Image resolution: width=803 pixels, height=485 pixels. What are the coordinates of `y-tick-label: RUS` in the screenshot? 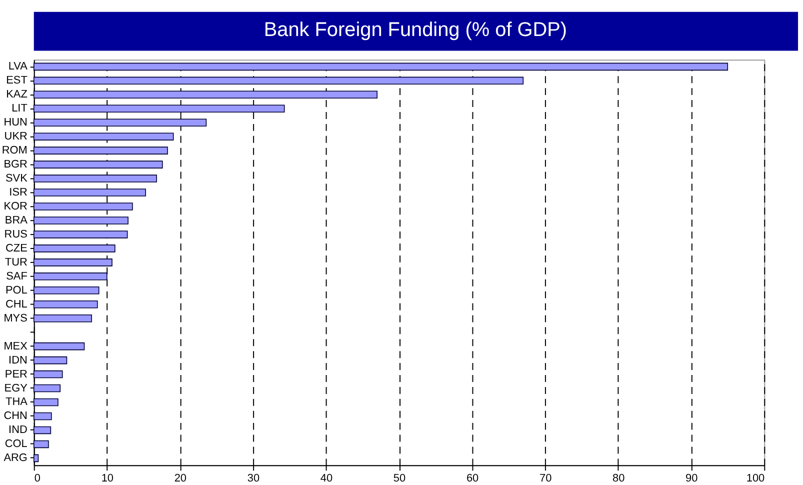 It's located at (16, 234).